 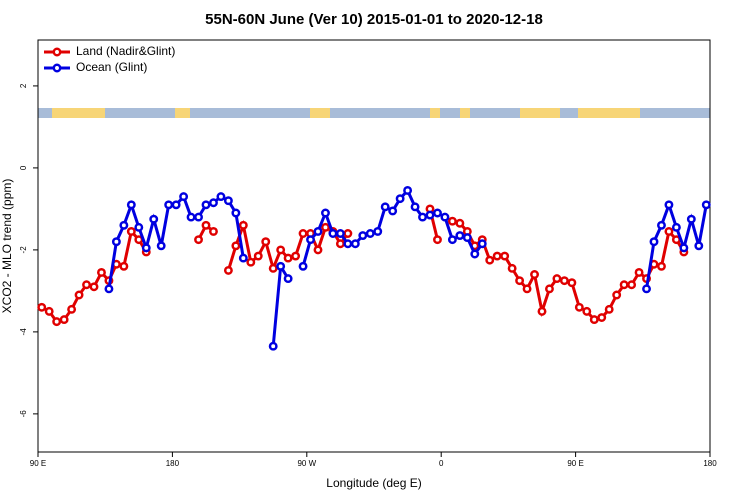 What do you see at coordinates (710, 463) in the screenshot?
I see `x-tick-label: 180` at bounding box center [710, 463].